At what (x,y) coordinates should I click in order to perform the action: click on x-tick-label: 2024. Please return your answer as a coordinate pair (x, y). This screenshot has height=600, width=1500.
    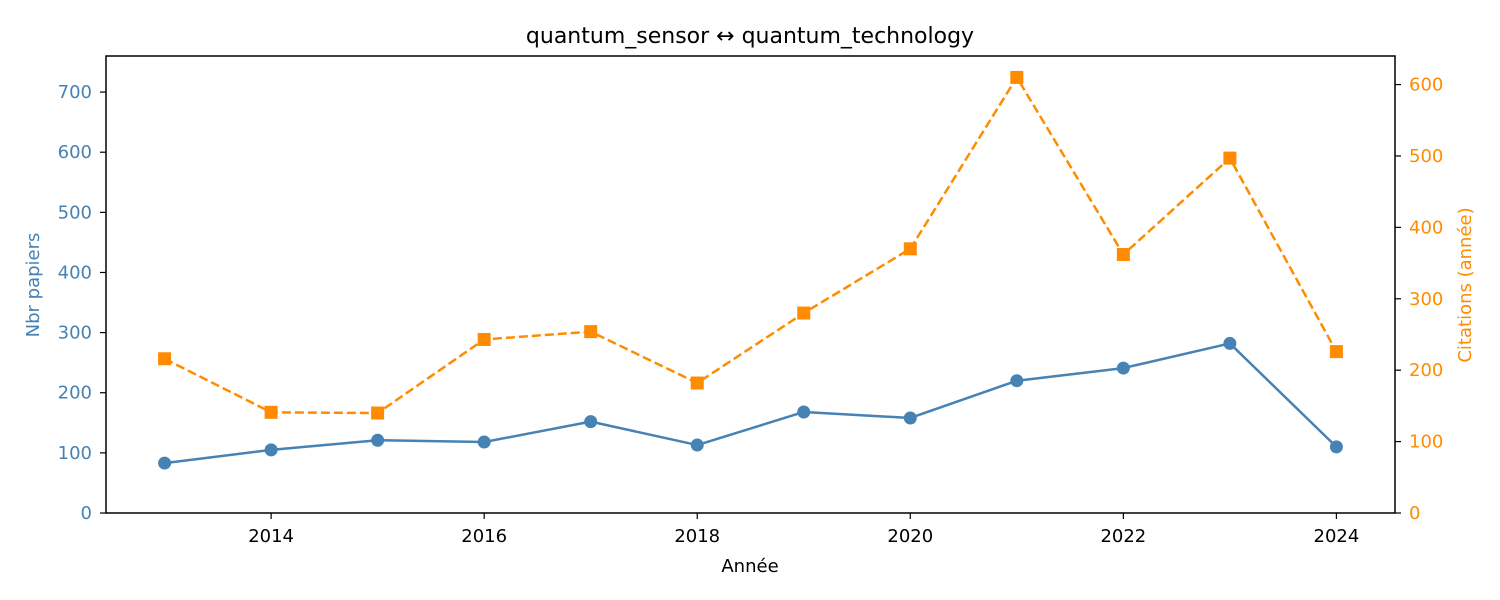
    Looking at the image, I should click on (1337, 536).